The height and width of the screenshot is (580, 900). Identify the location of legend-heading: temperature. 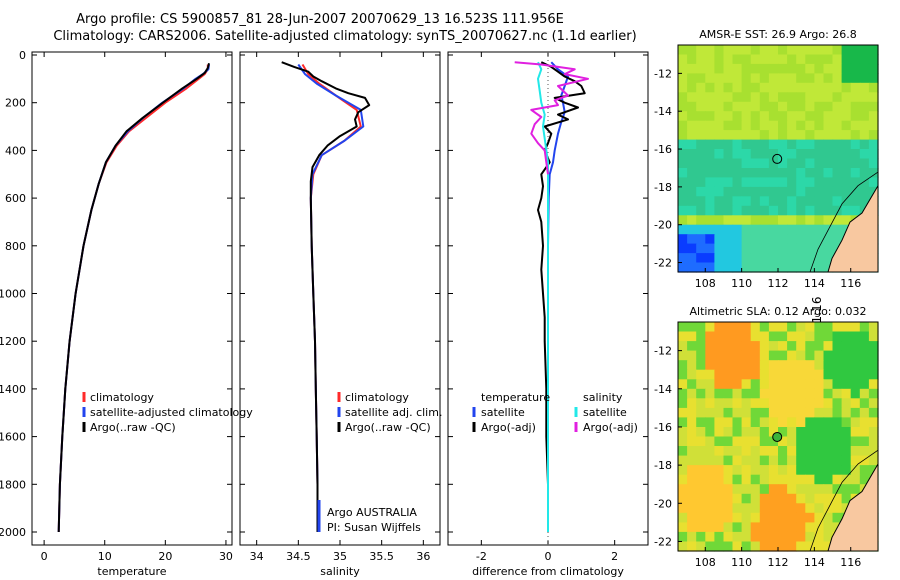
(515, 397).